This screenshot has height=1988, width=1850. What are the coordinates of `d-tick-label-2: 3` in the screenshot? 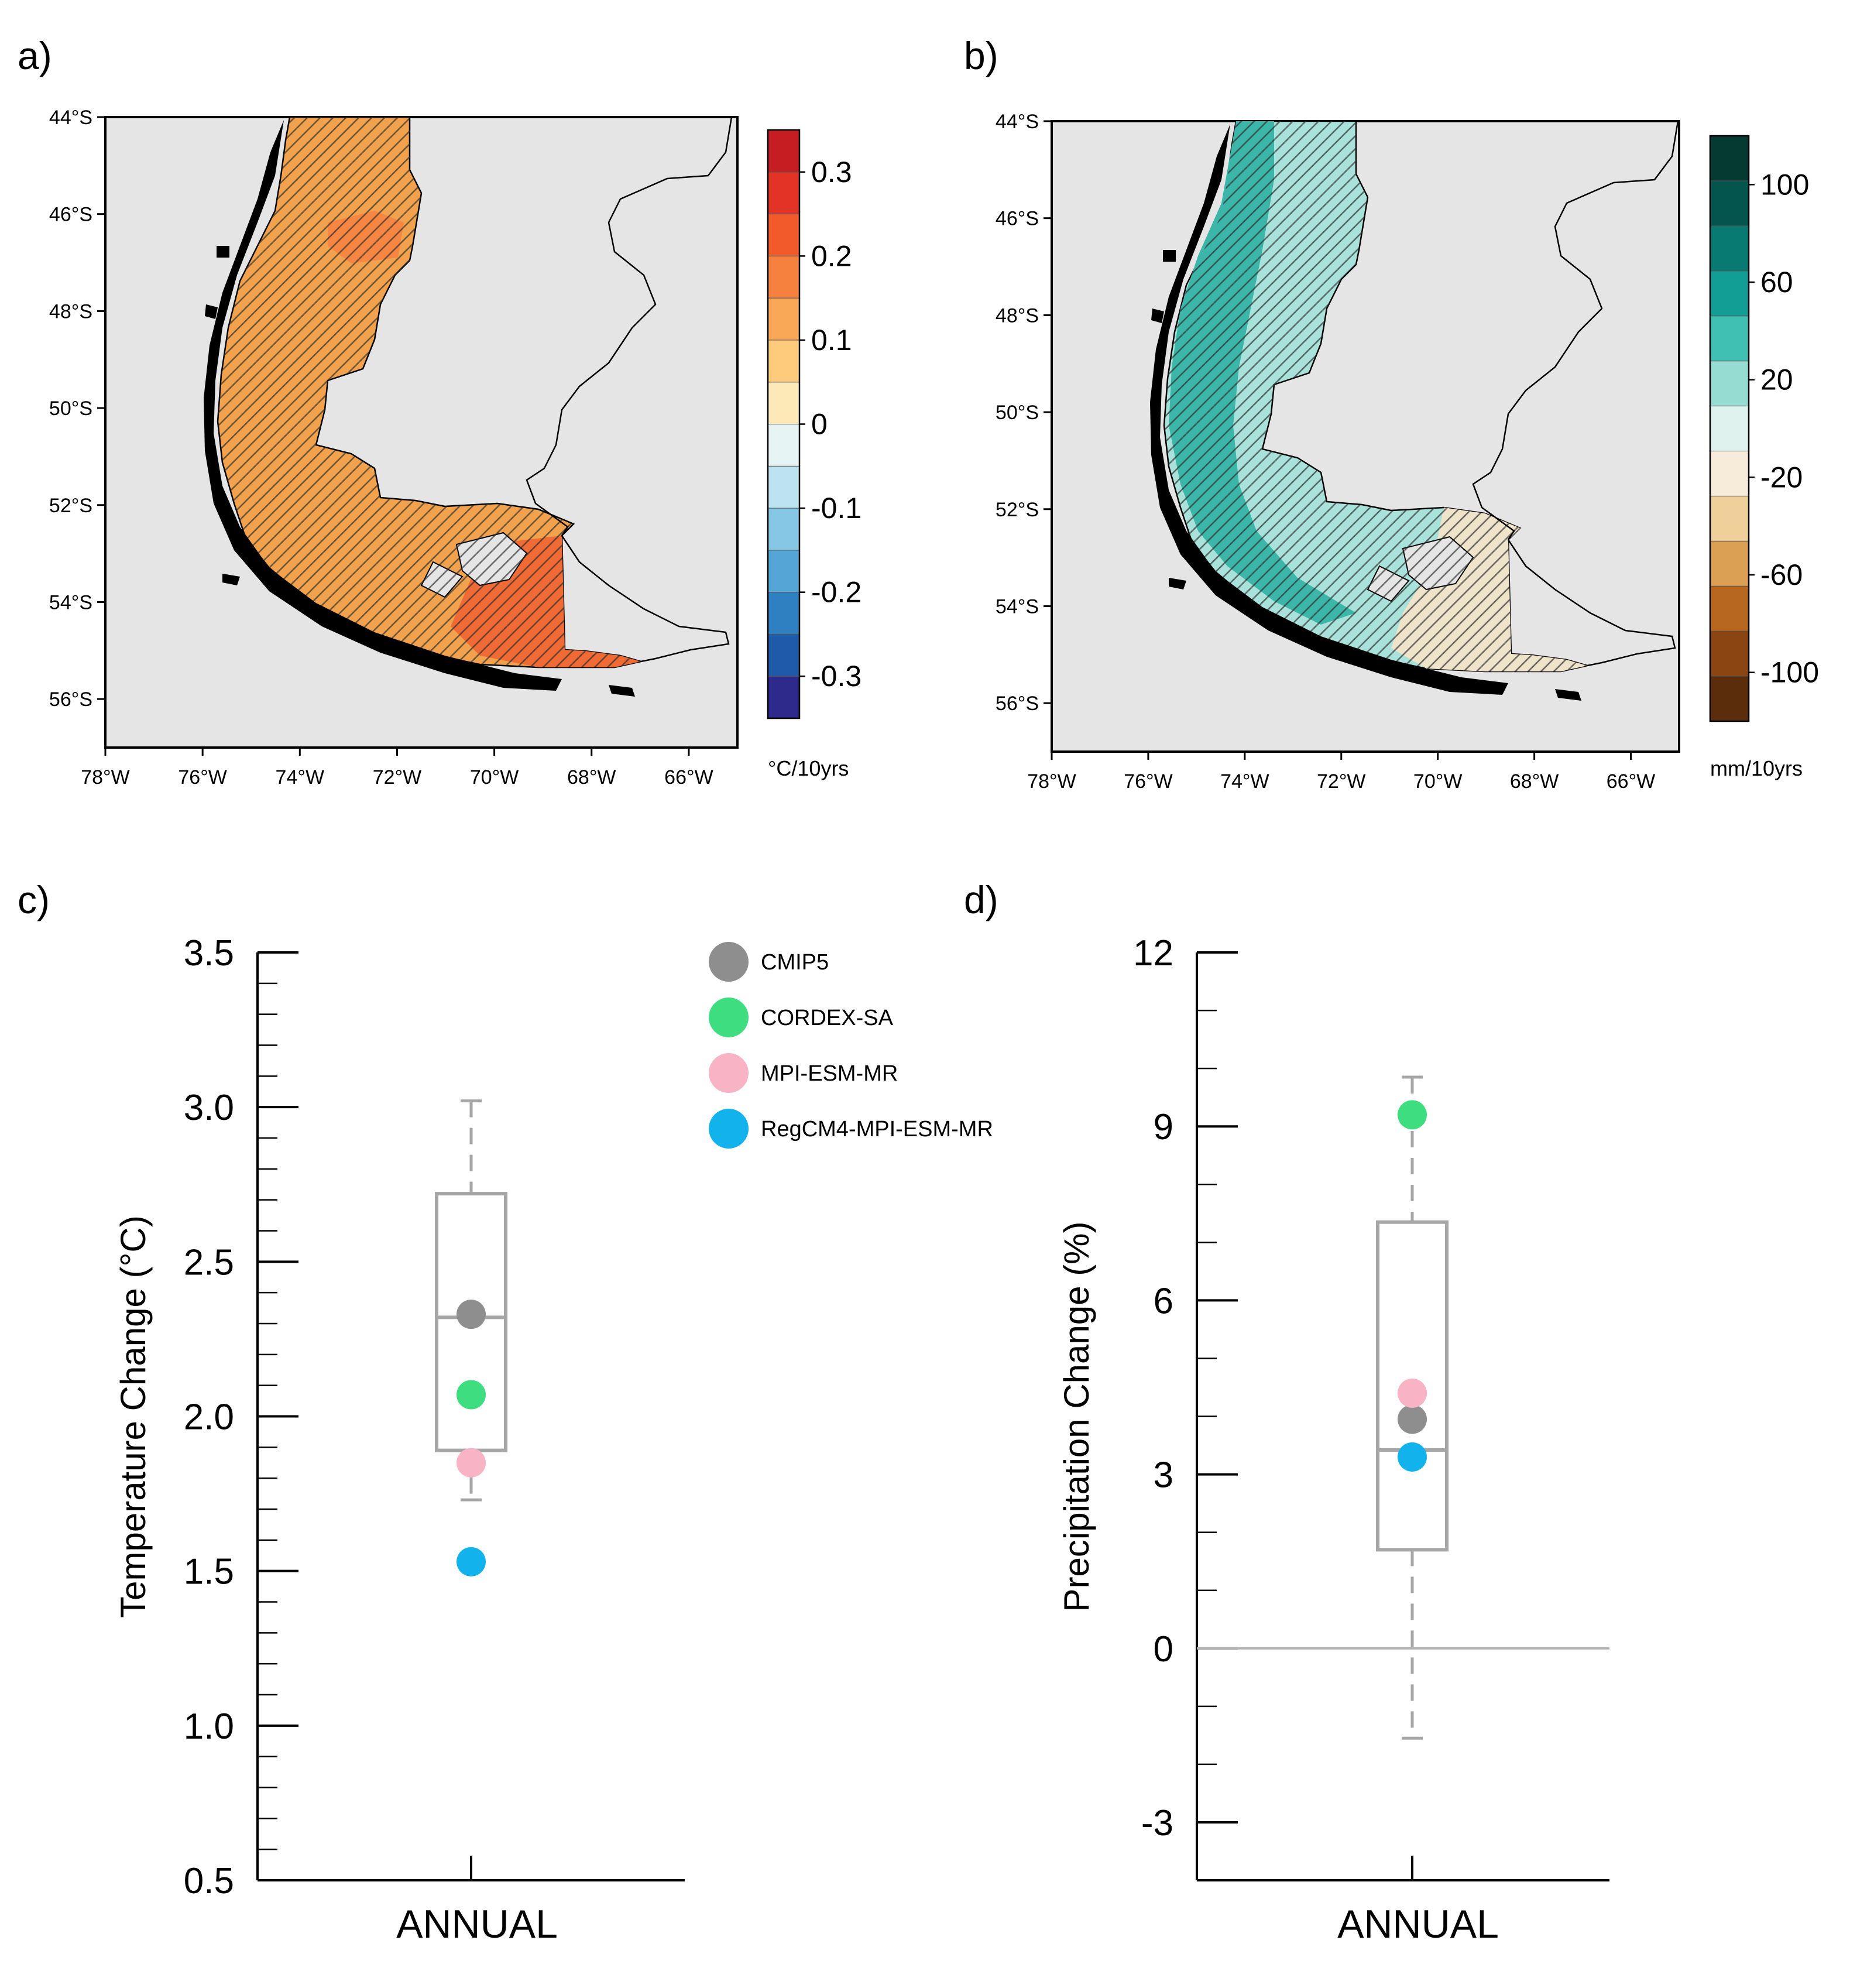 It's located at (1163, 1475).